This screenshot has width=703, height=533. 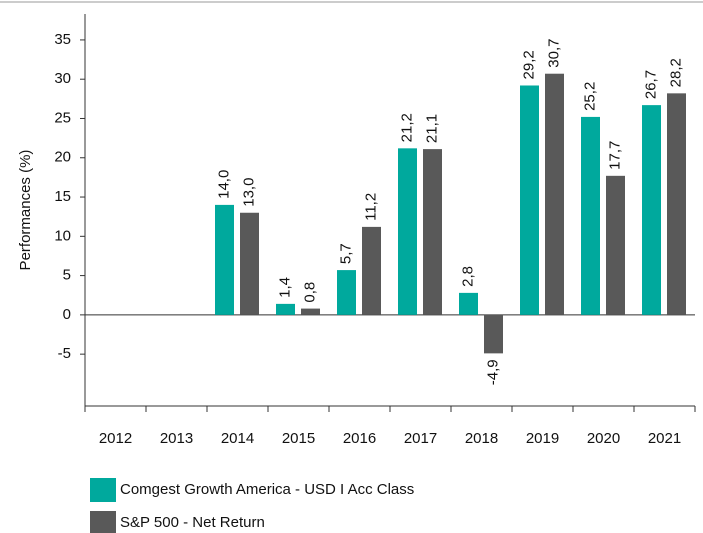 I want to click on y-tick-label: 25, so click(x=62, y=117).